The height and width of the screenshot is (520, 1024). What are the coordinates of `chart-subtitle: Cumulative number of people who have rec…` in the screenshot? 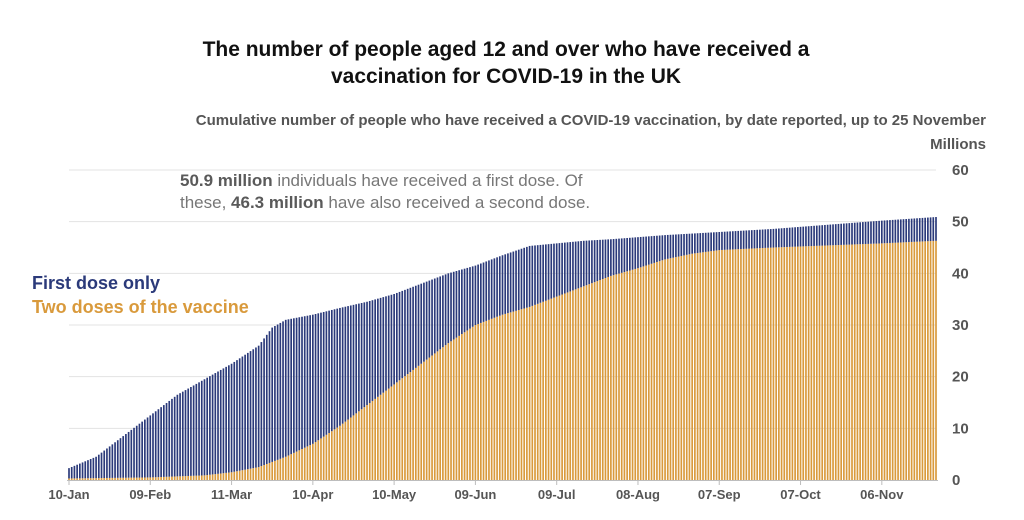 It's located at (590, 120).